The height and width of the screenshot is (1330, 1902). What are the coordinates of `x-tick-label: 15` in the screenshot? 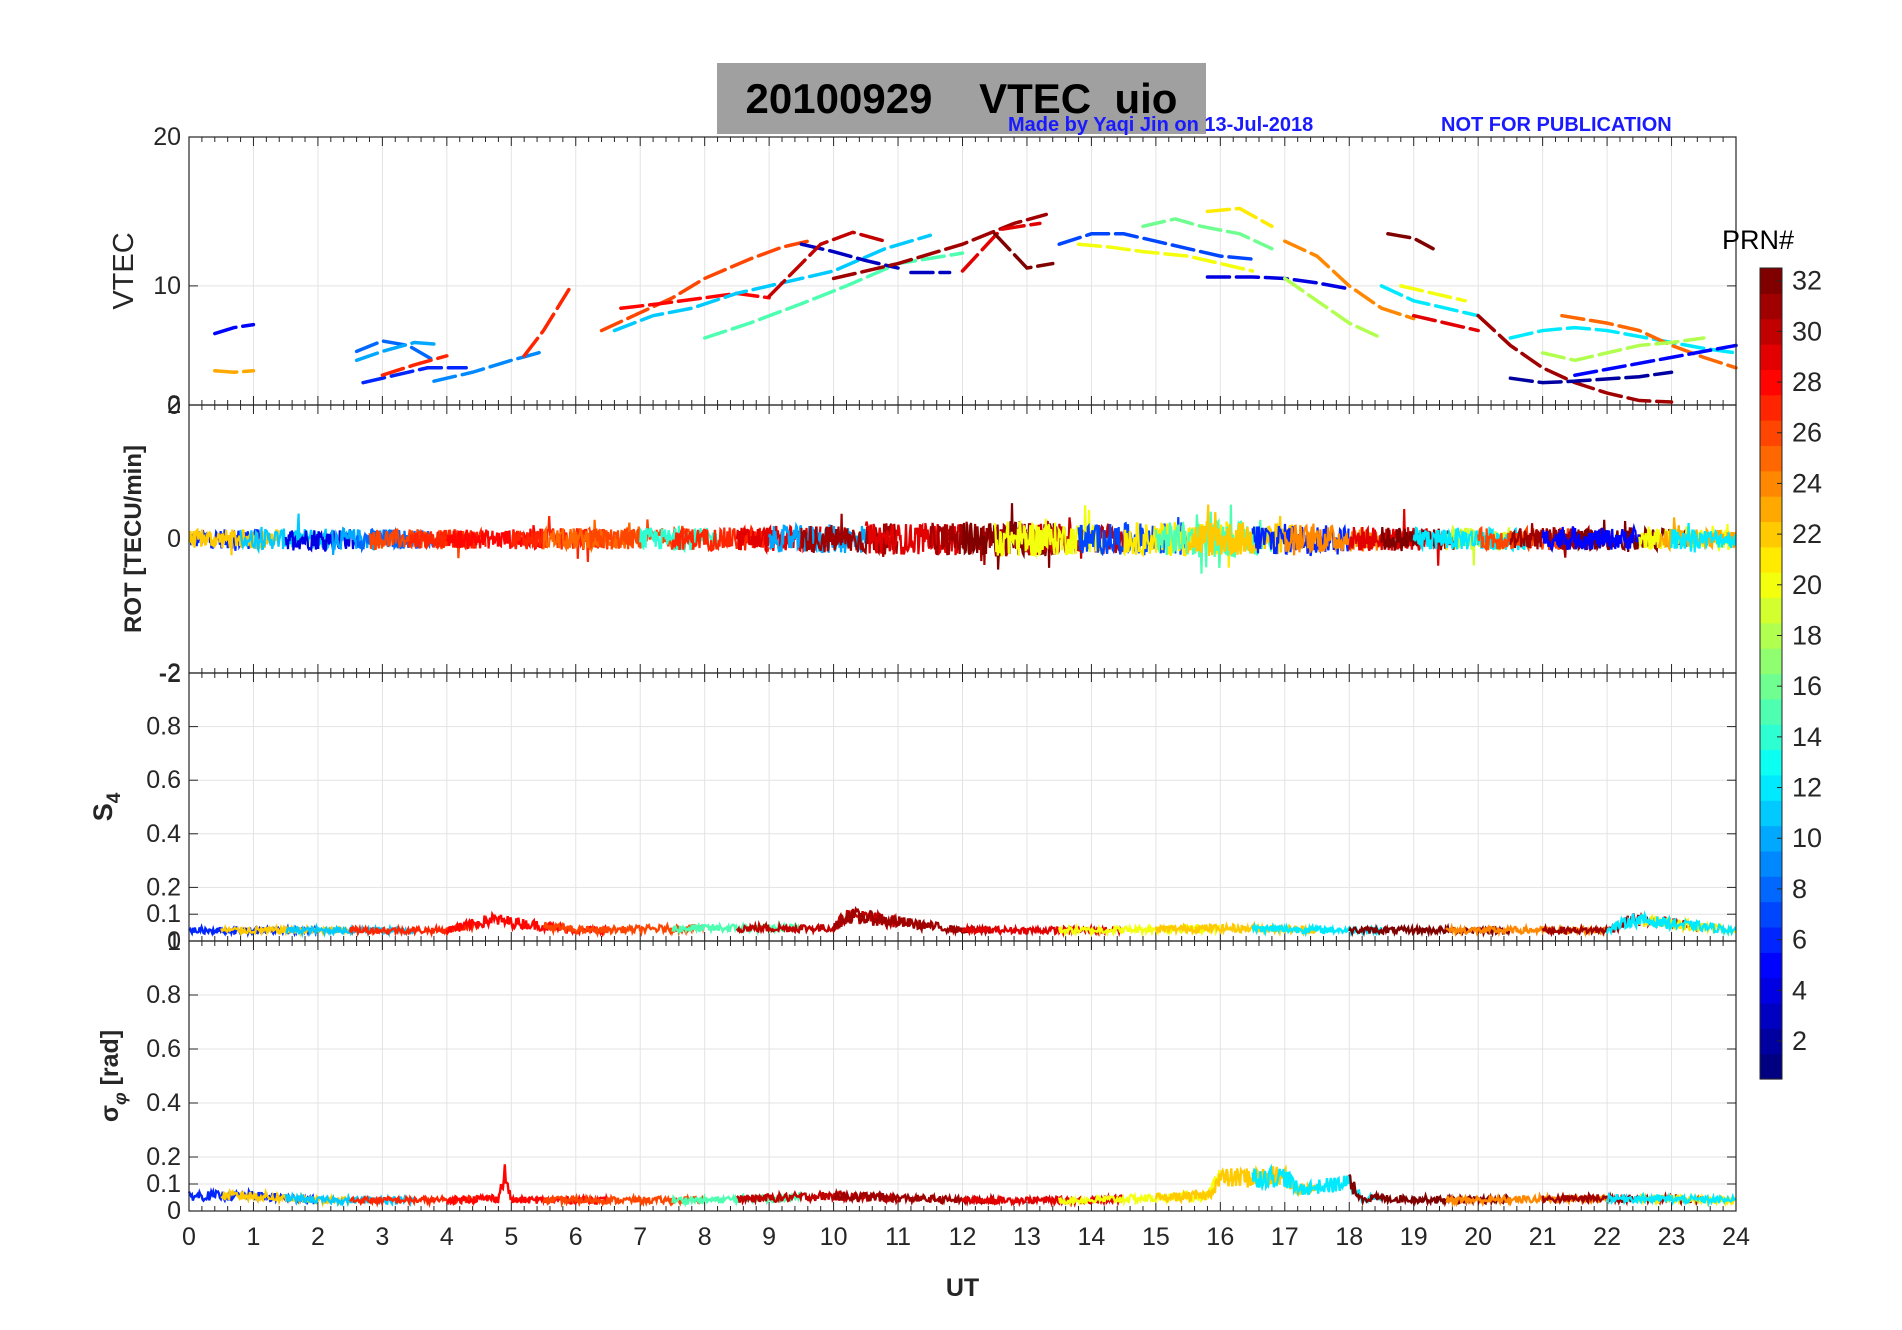 It's located at (1156, 1237).